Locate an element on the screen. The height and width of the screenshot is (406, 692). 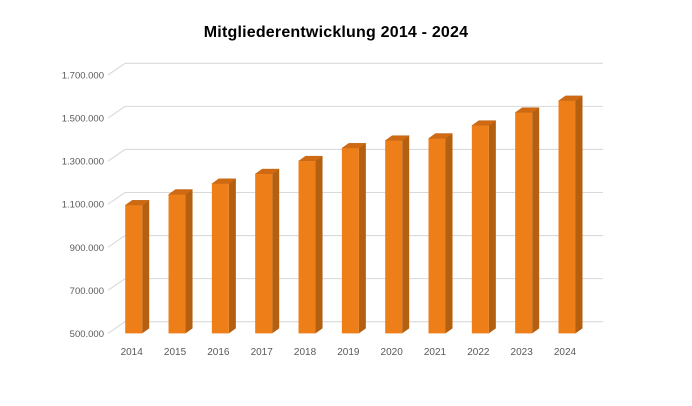
x-tick-label-2016: 2016 is located at coordinates (218, 352).